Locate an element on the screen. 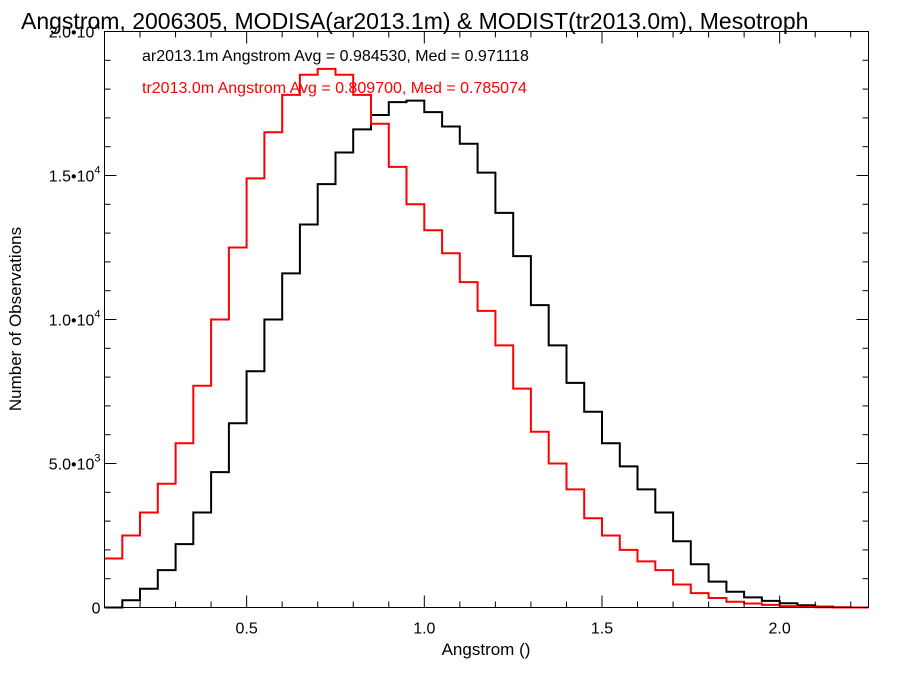 Image resolution: width=900 pixels, height=675 pixels. x-tick-label-1: 1.0 is located at coordinates (424, 629).